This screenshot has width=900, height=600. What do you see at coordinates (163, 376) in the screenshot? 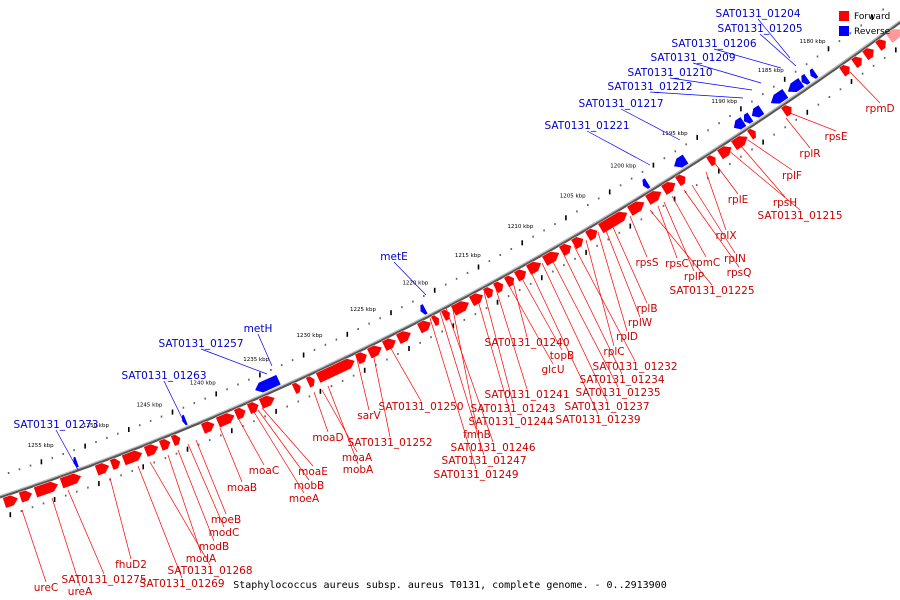
I see `gene-label: SAT0131_01263` at bounding box center [163, 376].